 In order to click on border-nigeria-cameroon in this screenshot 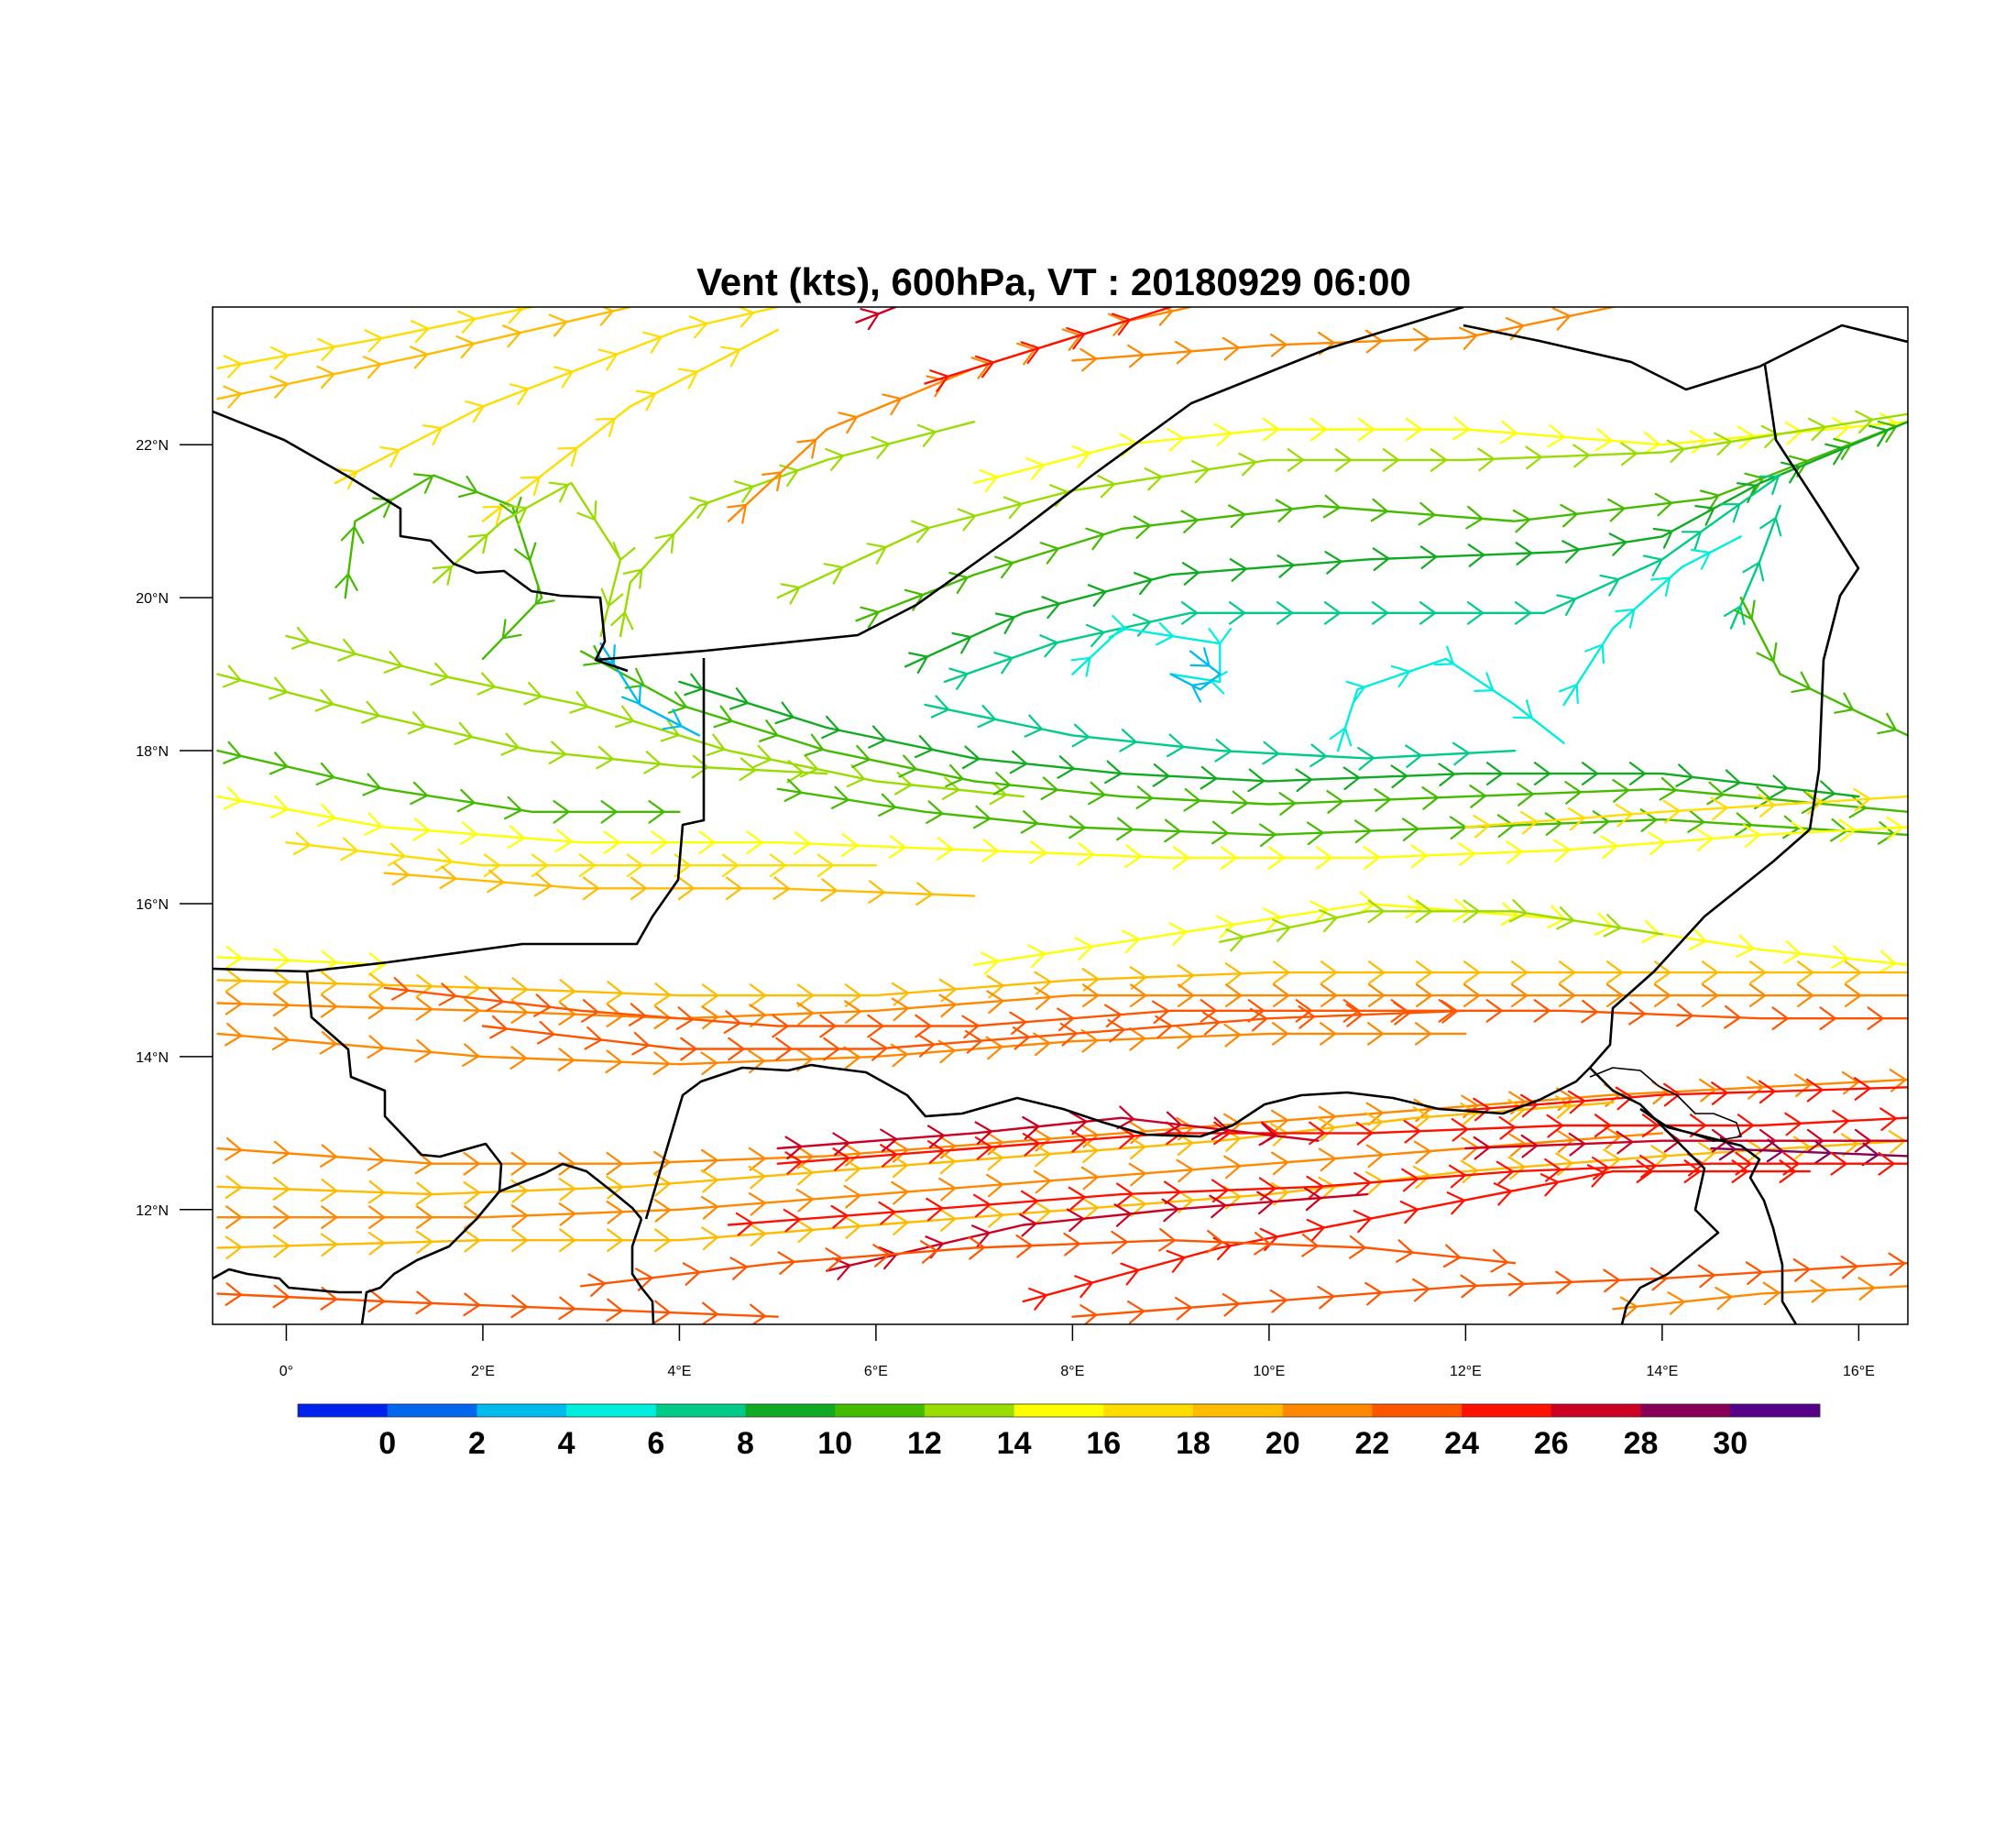, I will do `click(1654, 1195)`.